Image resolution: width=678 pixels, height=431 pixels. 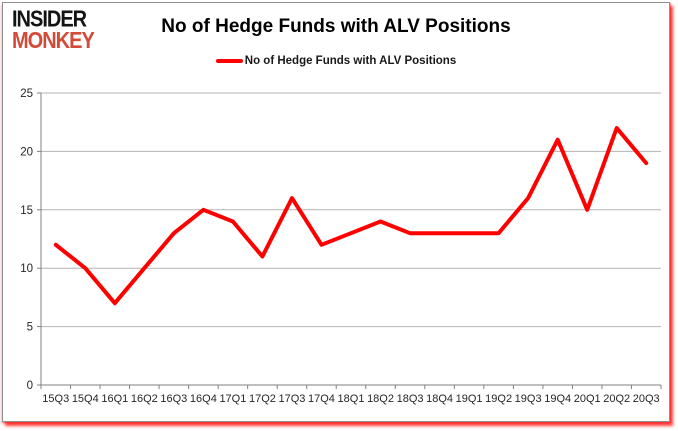 What do you see at coordinates (229, 61) in the screenshot?
I see `legend-line-swatch` at bounding box center [229, 61].